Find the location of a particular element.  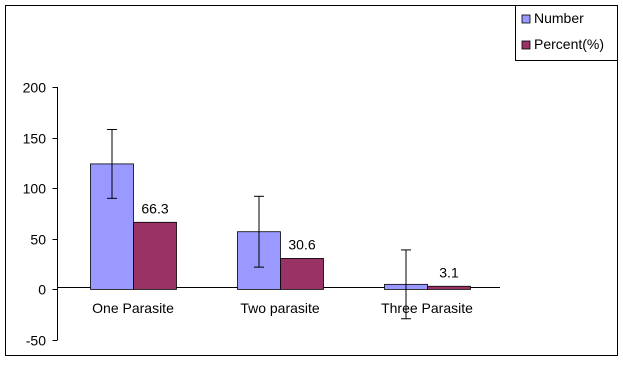

data-label: 3.1 is located at coordinates (449, 272).